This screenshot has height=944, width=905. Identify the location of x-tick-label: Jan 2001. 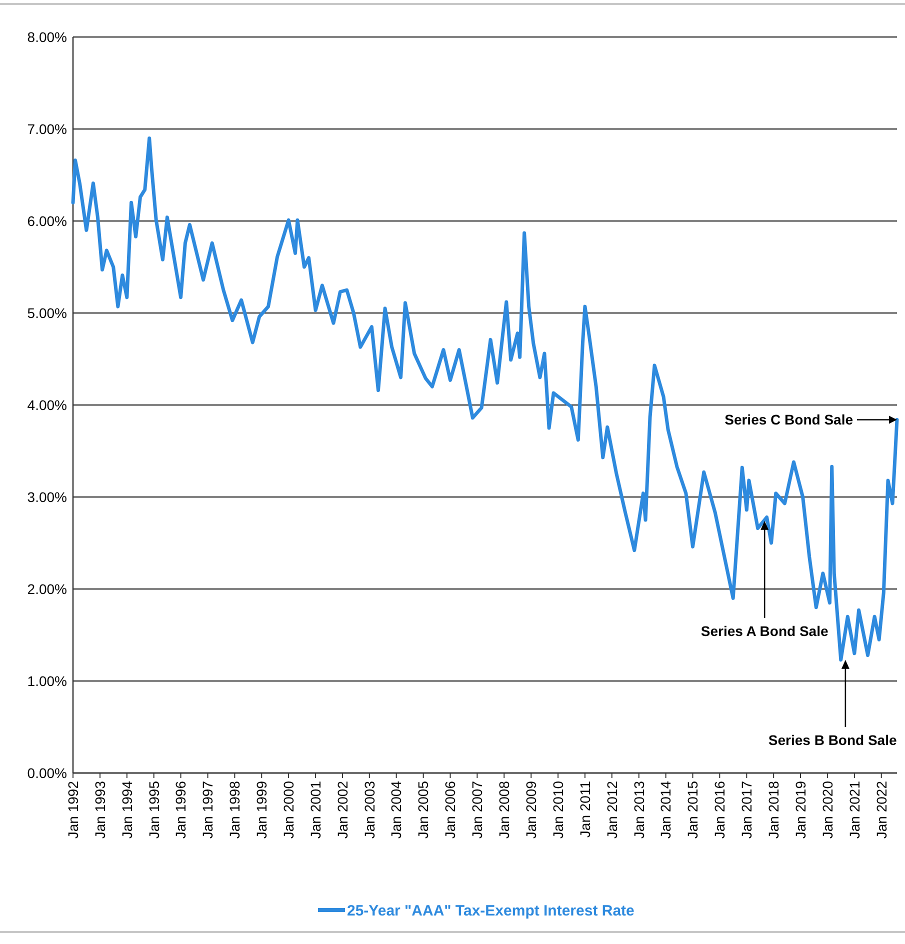
(315, 809).